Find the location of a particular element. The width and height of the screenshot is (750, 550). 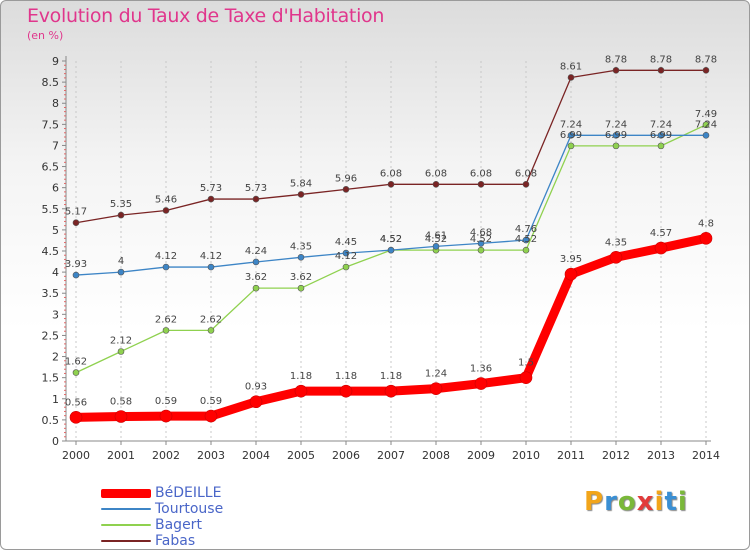

logo-letter: x is located at coordinates (645, 502).